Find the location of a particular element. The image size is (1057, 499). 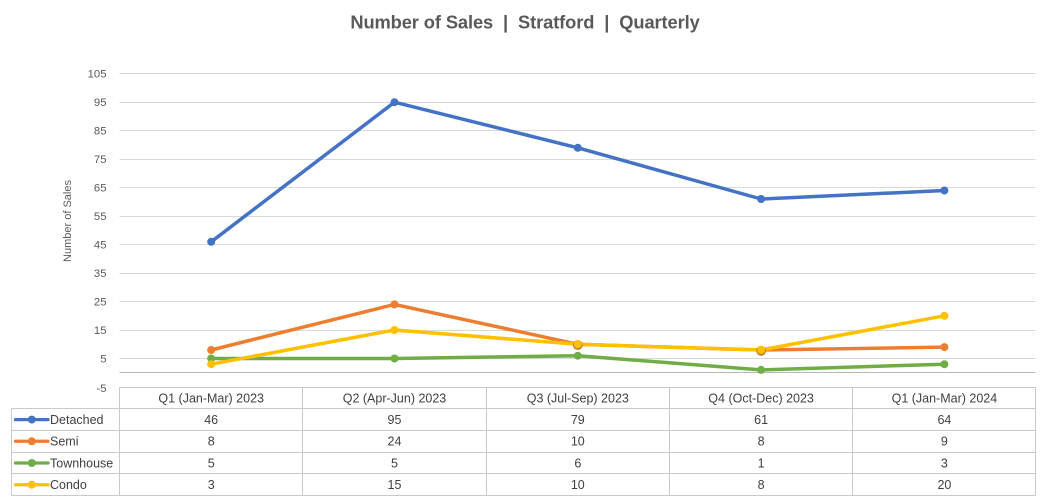

svg-text: 1 is located at coordinates (761, 463).